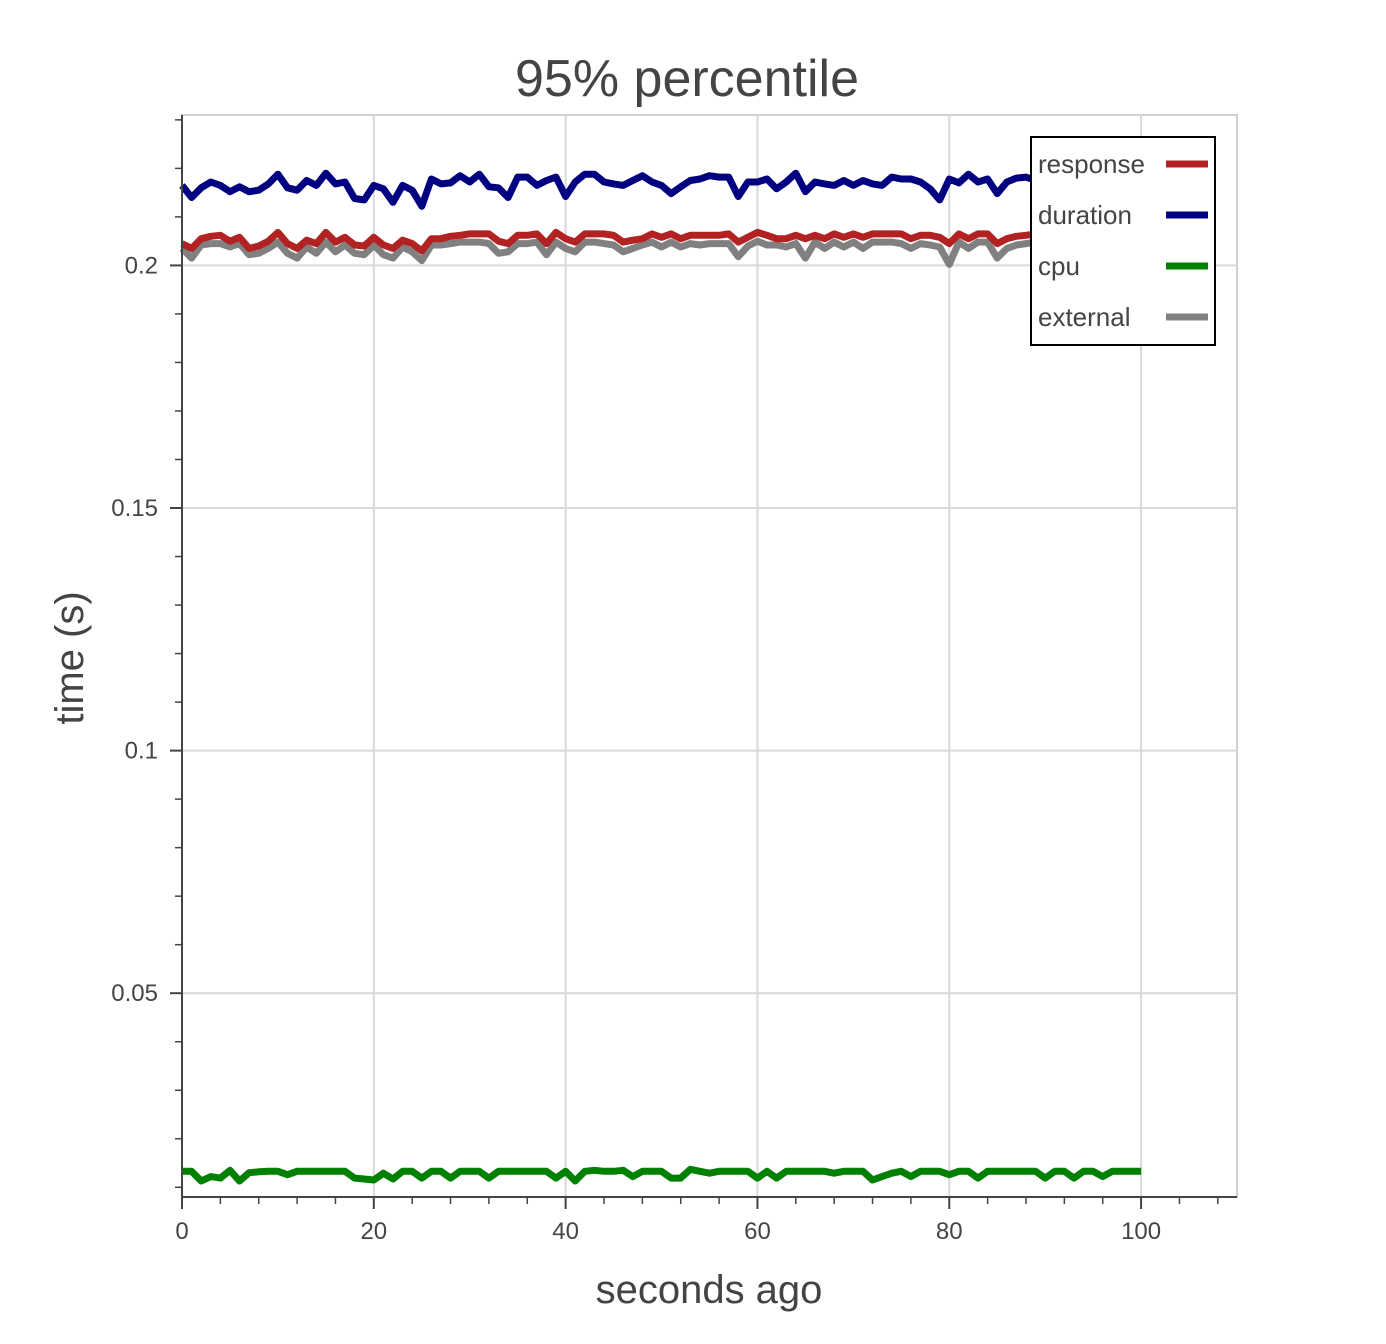 This screenshot has height=1344, width=1386. Describe the element at coordinates (1141, 1231) in the screenshot. I see `x-tick-label: 100` at that location.